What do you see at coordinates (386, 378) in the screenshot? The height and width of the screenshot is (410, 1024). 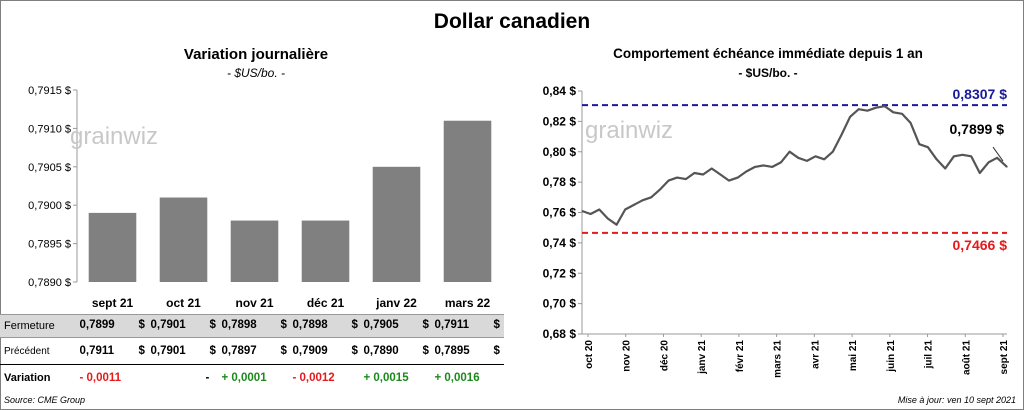 I see `variation-value: + 0,0015` at bounding box center [386, 378].